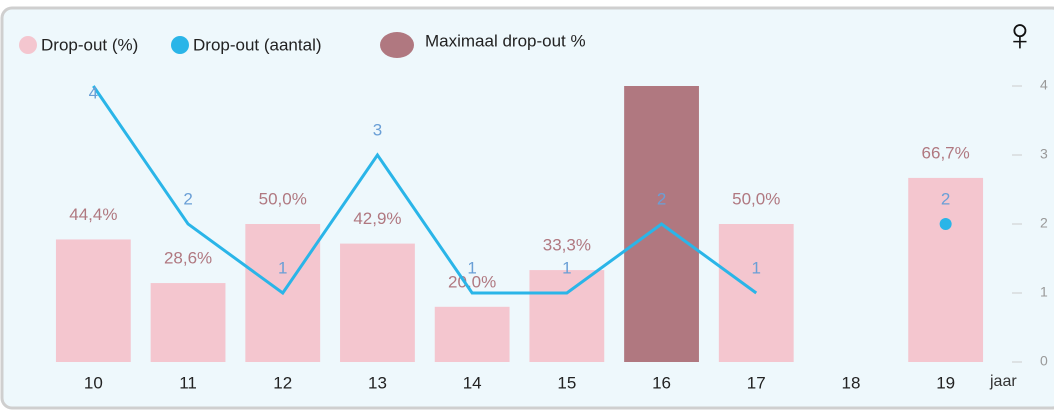 The width and height of the screenshot is (1054, 411). I want to click on y2-tick-label: 3, so click(1044, 154).